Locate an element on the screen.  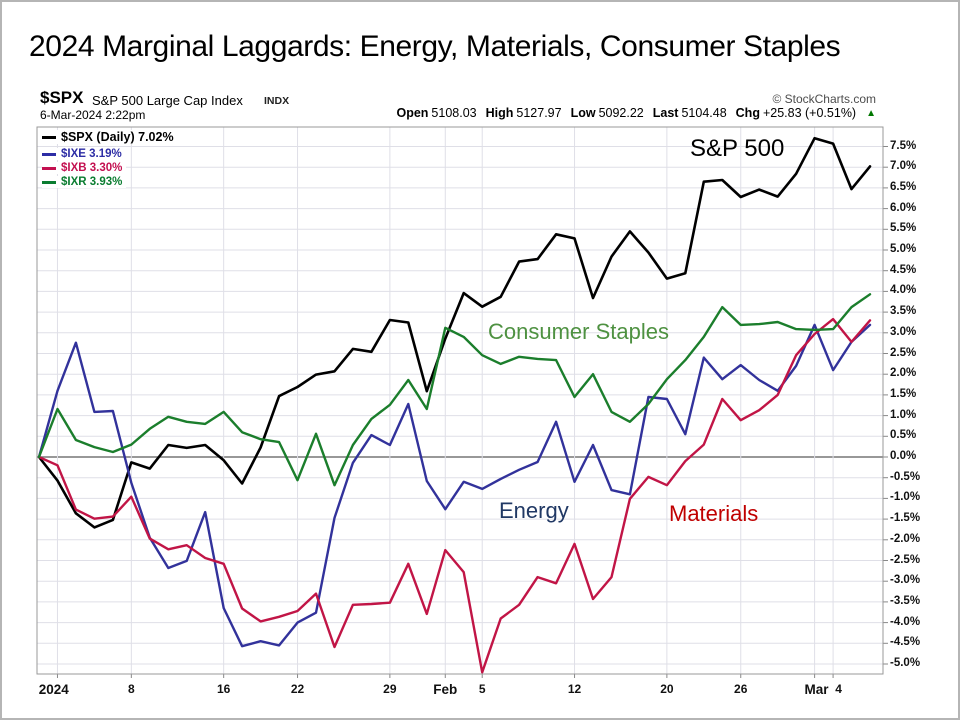
legend-item: $IXB 3.30% is located at coordinates (84, 168).